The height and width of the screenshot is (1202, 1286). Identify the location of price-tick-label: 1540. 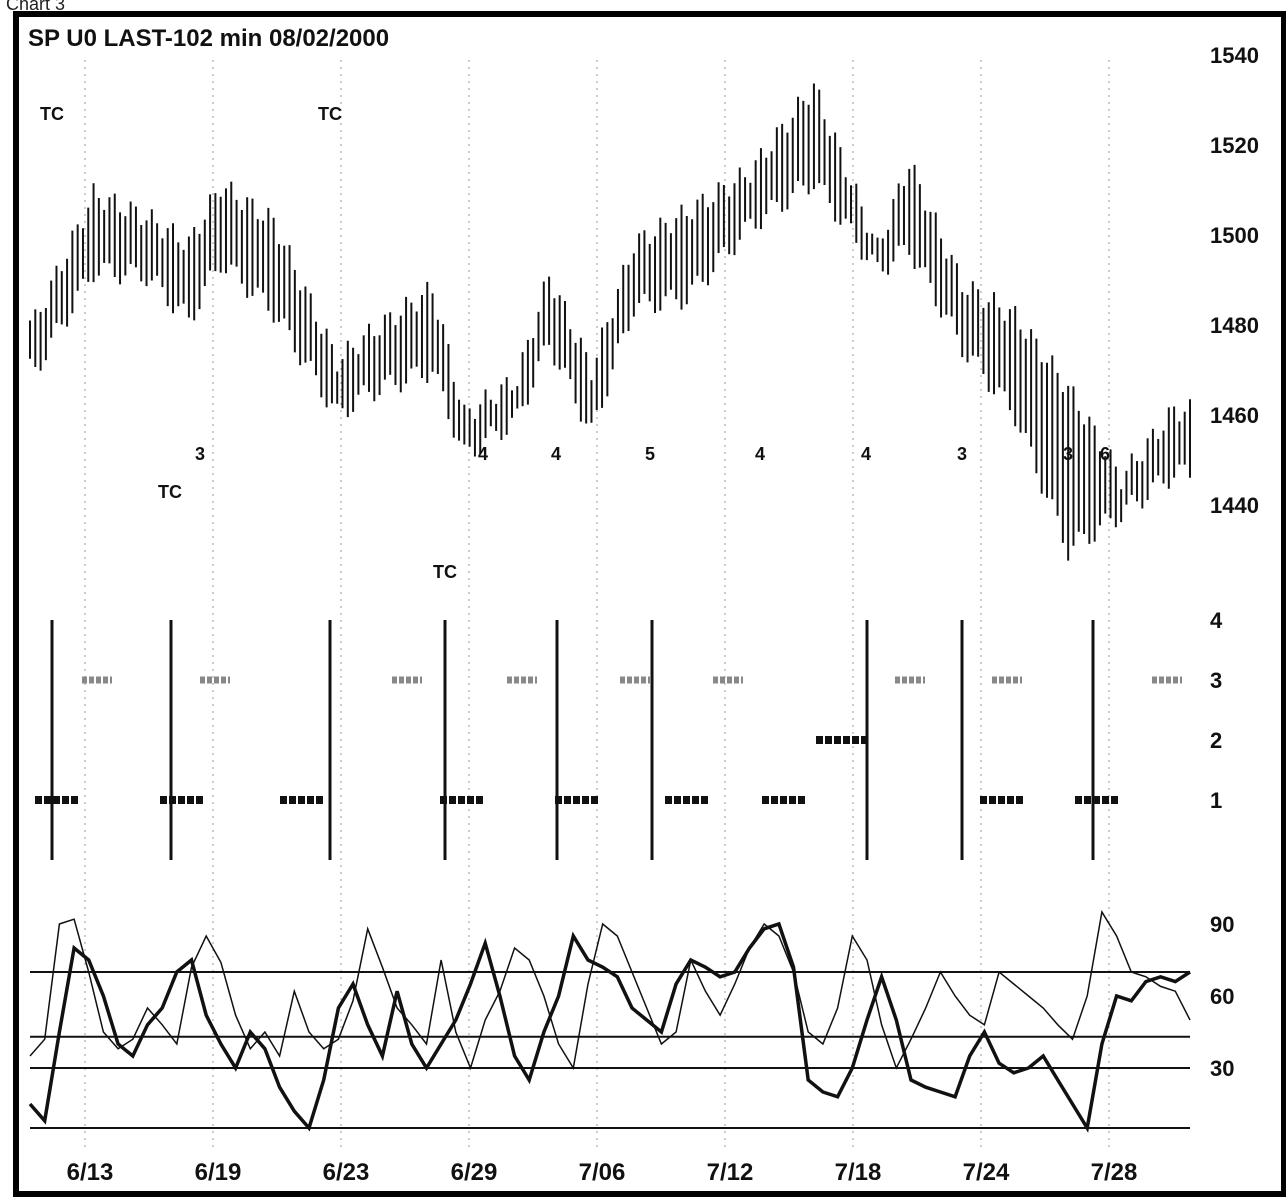
(1234, 55).